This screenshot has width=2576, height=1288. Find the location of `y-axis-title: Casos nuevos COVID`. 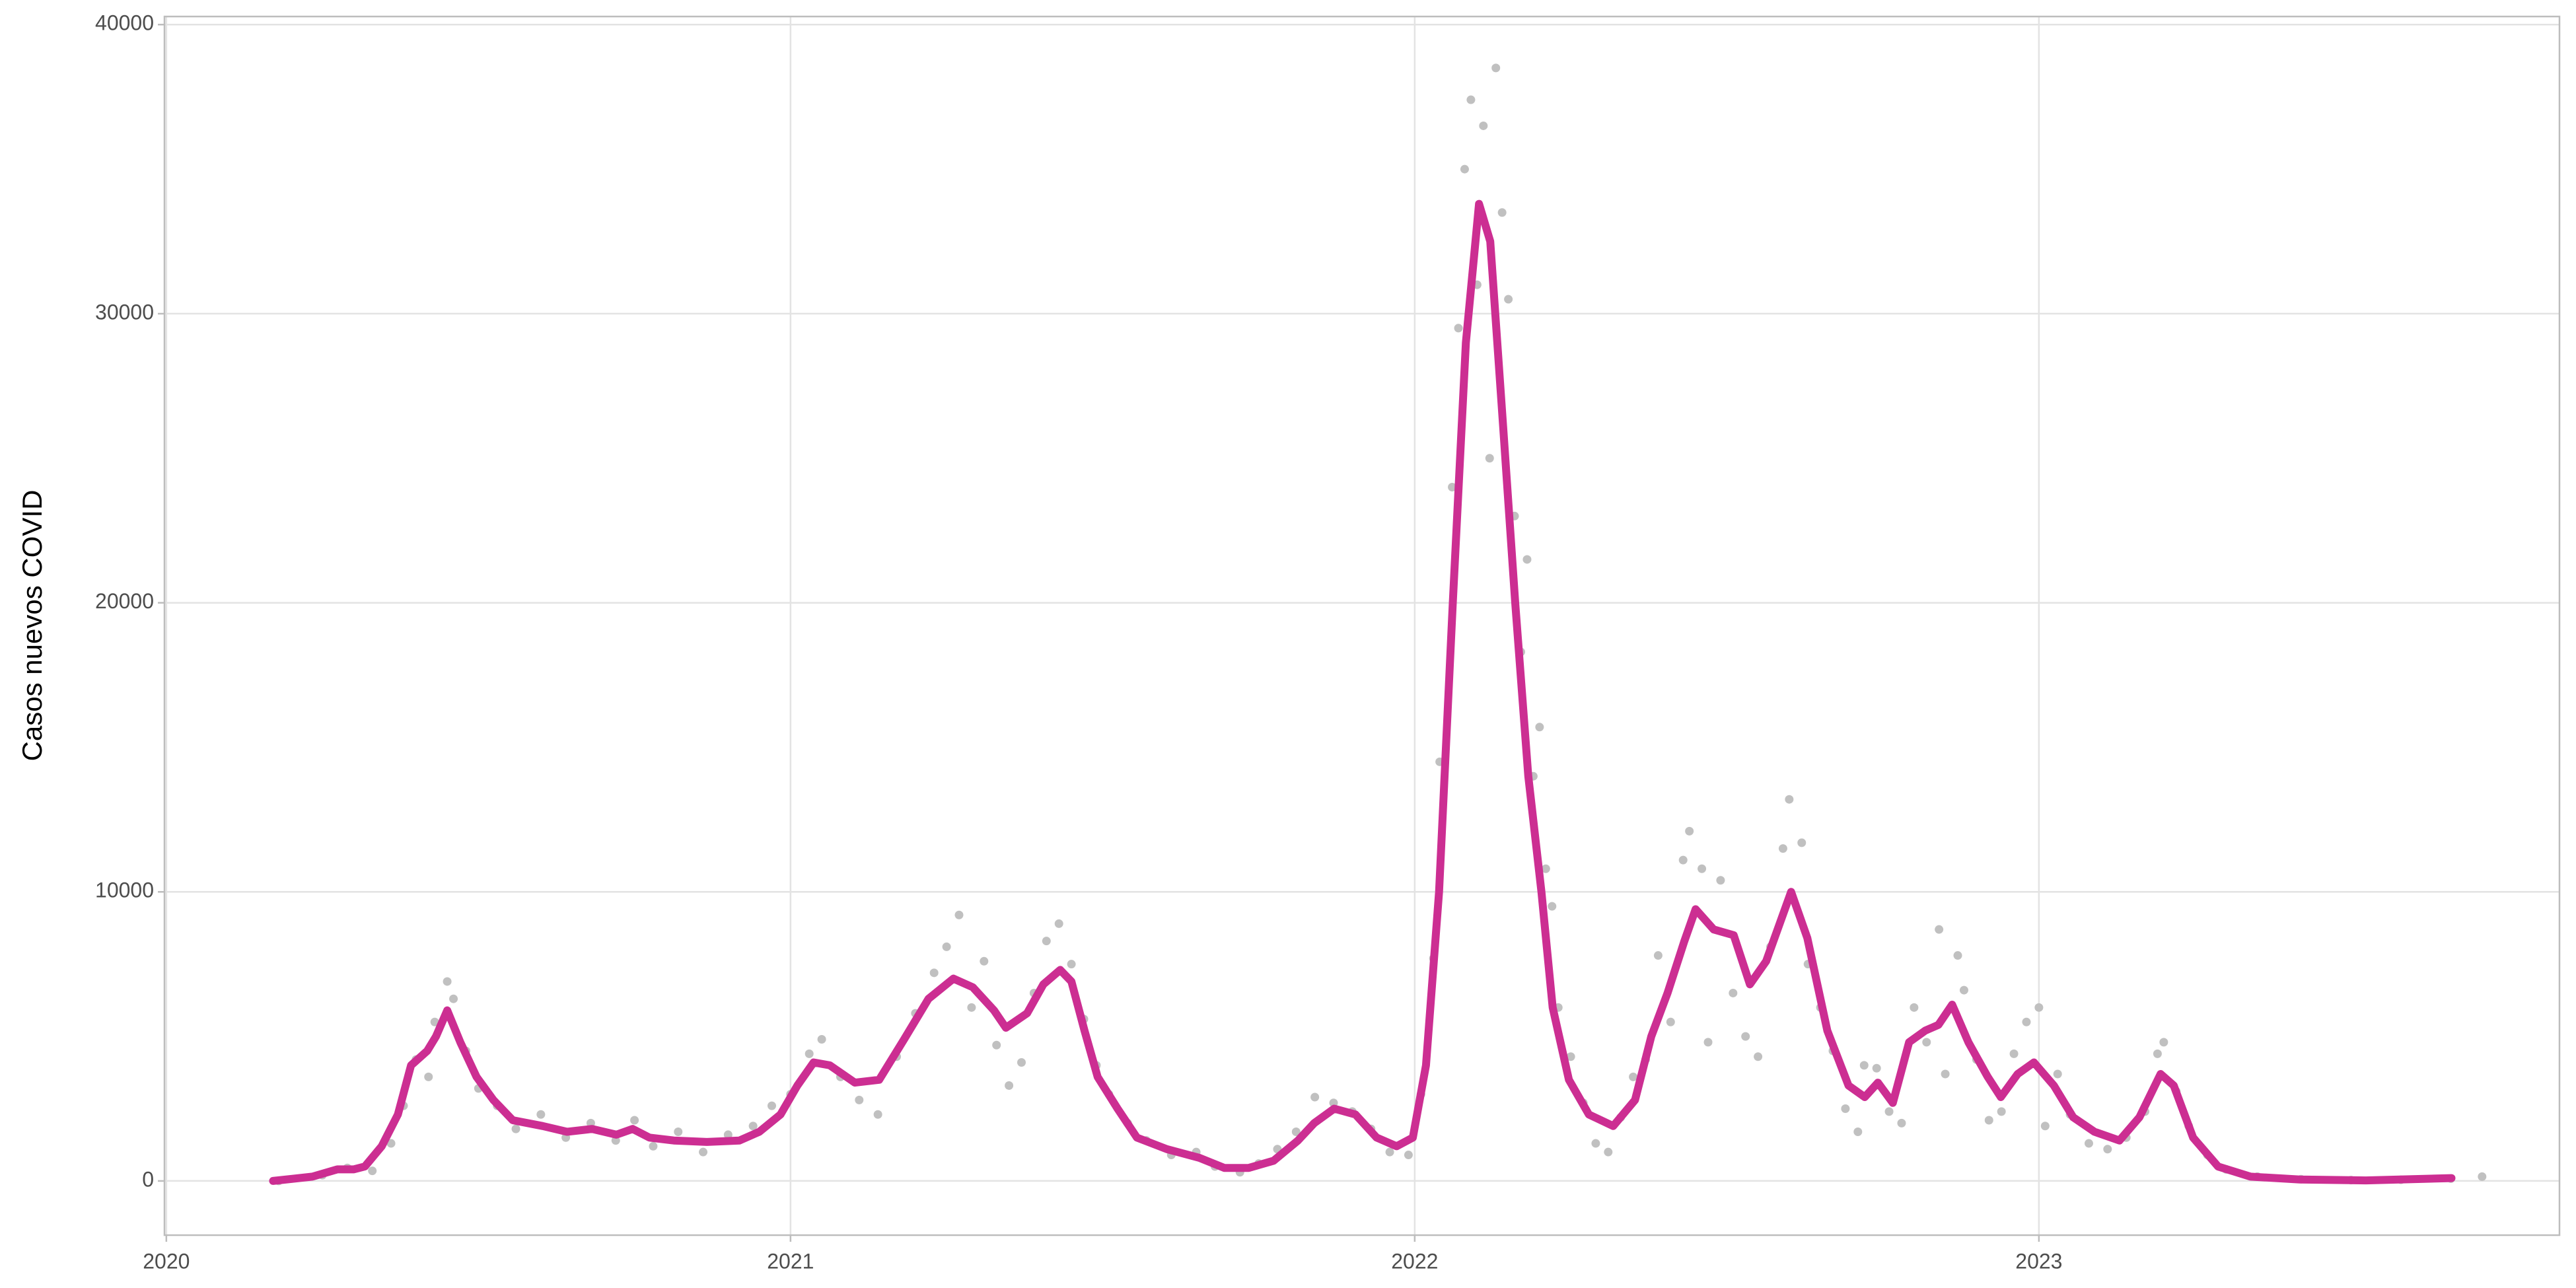

y-axis-title: Casos nuevos COVID is located at coordinates (32, 626).